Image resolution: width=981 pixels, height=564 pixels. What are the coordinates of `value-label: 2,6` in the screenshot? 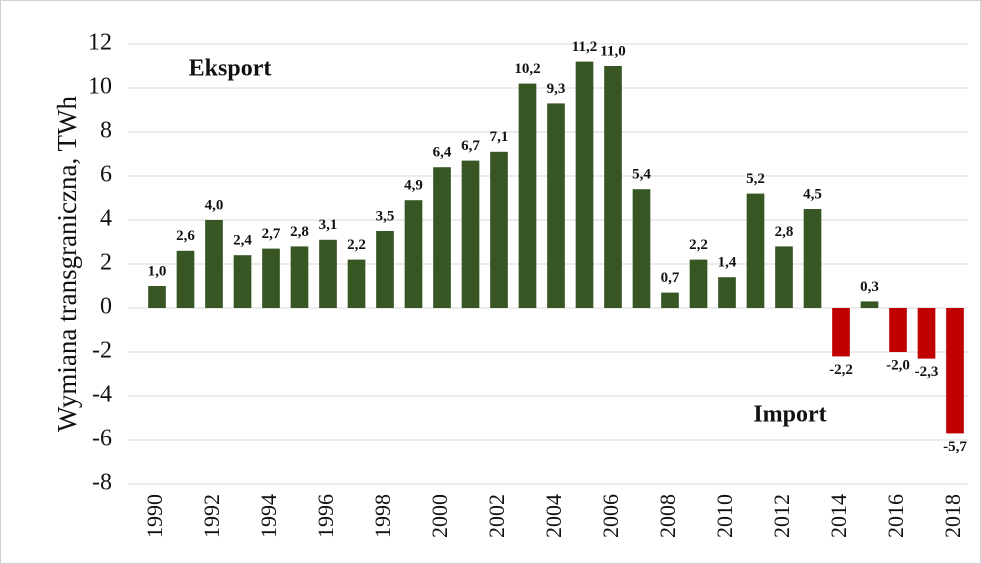 It's located at (185, 236).